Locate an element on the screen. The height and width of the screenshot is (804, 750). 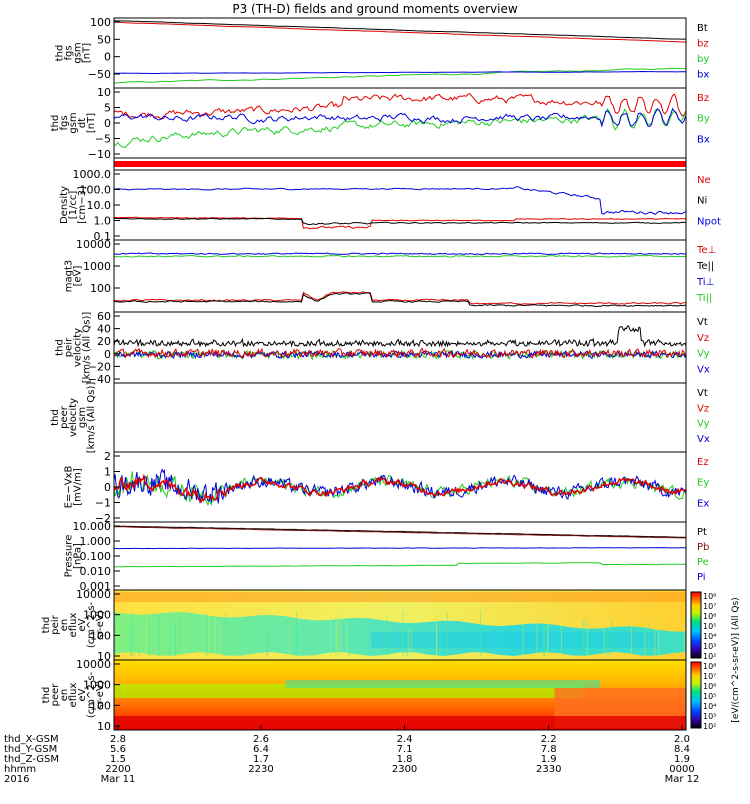
series-line-Te⊥ is located at coordinates (400, 298).